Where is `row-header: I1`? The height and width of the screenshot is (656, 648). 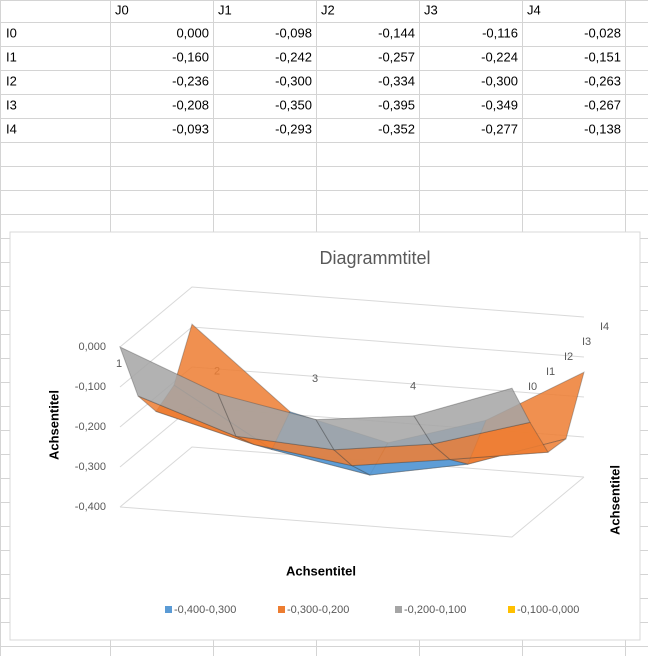
row-header: I1 is located at coordinates (11, 56).